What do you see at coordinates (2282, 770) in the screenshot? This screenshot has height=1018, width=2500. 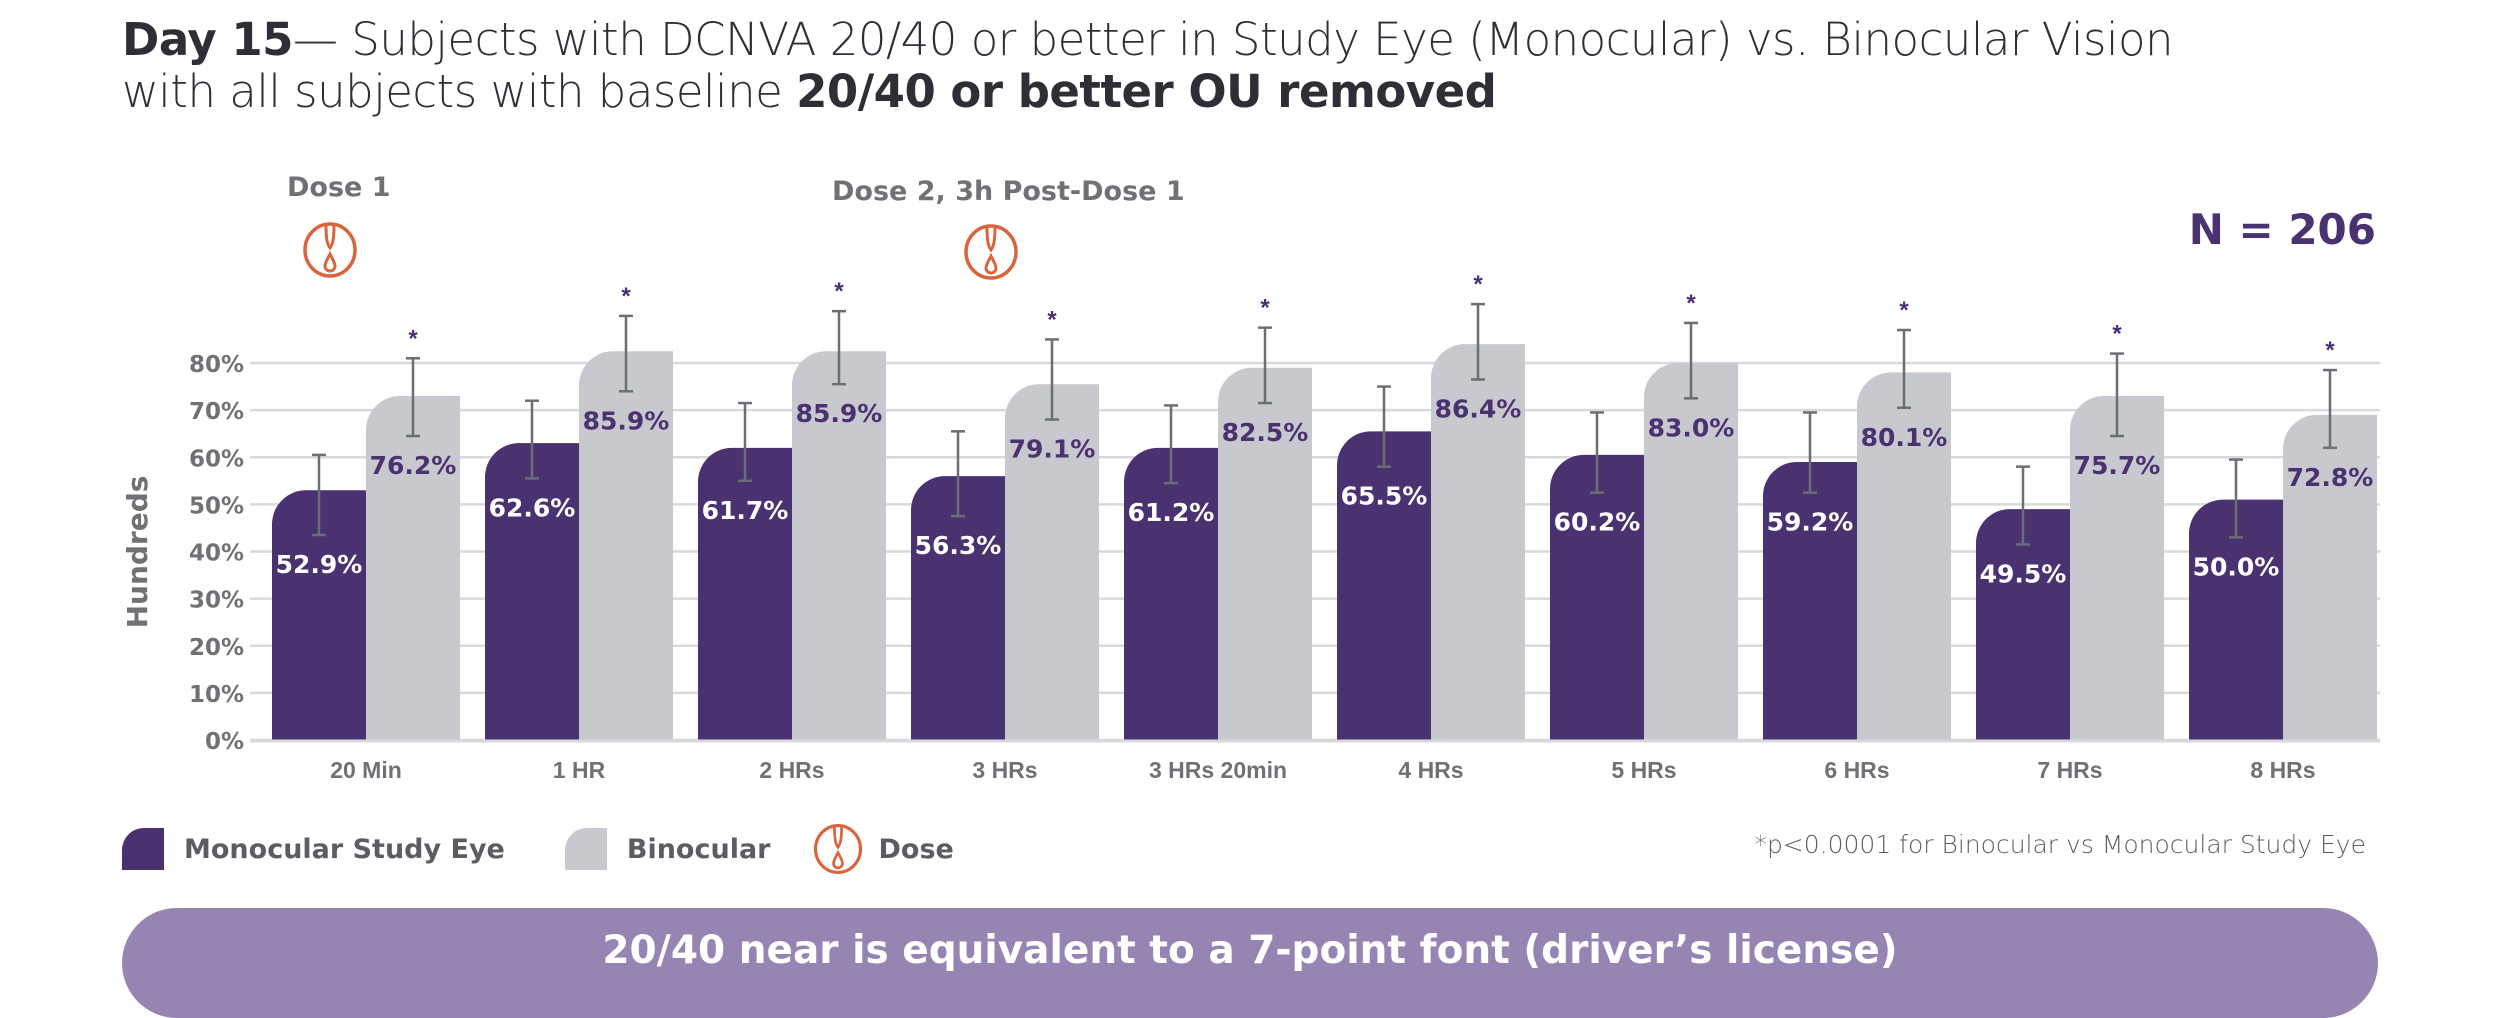 I see `x-tick-label: 8 HRs` at bounding box center [2282, 770].